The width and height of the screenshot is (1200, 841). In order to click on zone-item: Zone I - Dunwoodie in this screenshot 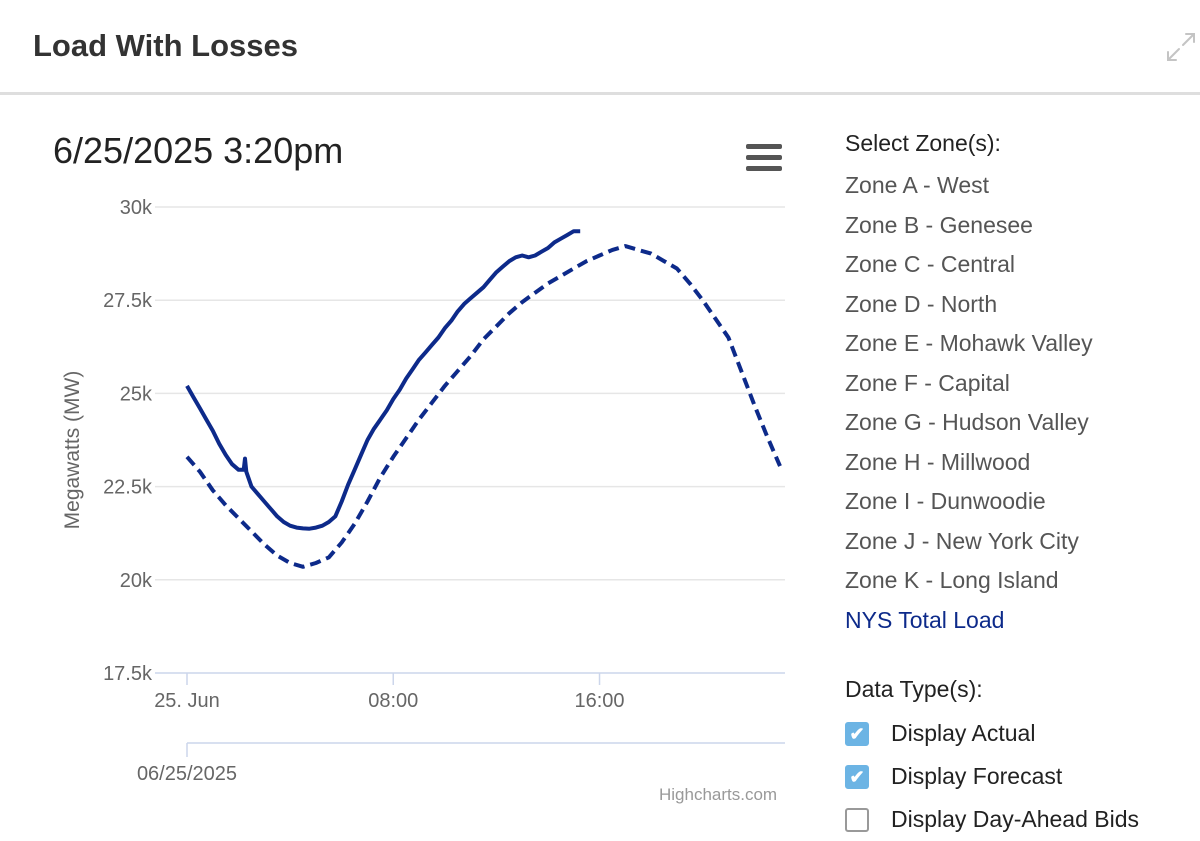, I will do `click(945, 501)`.